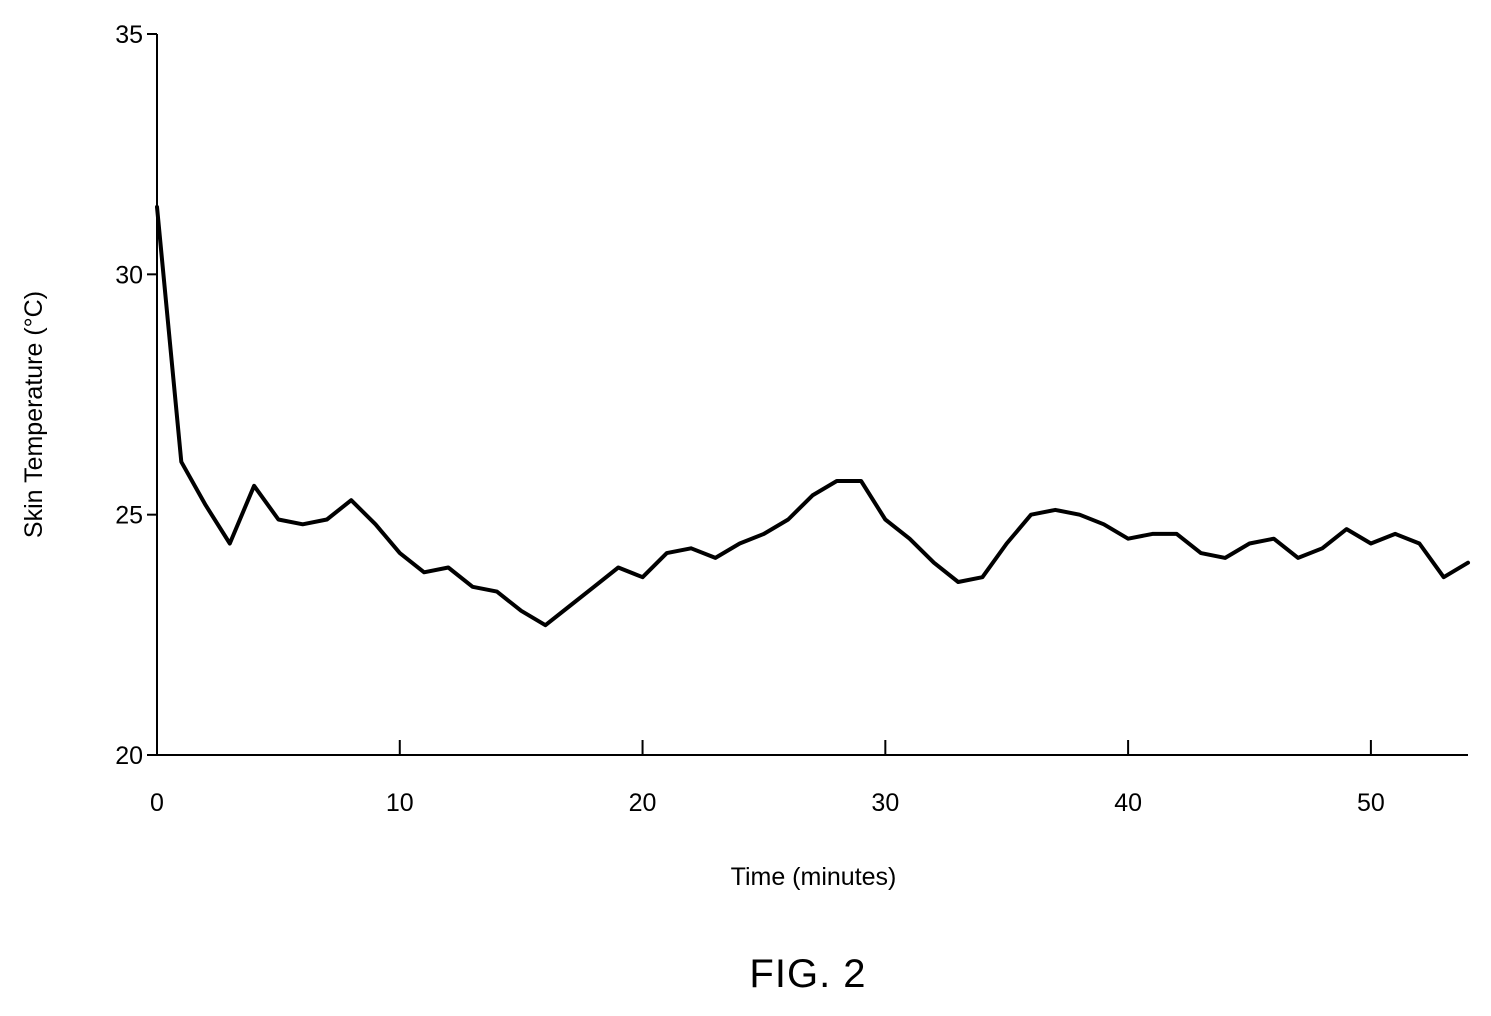 This screenshot has height=1016, width=1491. What do you see at coordinates (34, 414) in the screenshot?
I see `y-axis-label: Skin Temperature (°C)` at bounding box center [34, 414].